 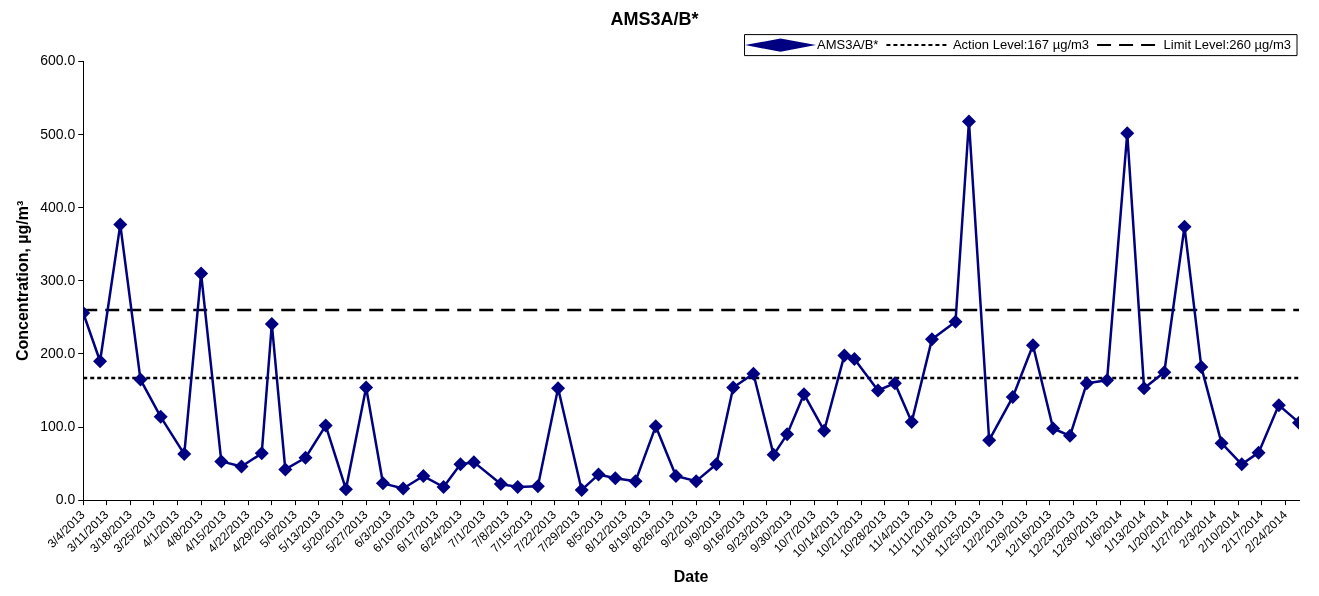 I want to click on y-tick-label: 300.0, so click(x=58, y=279).